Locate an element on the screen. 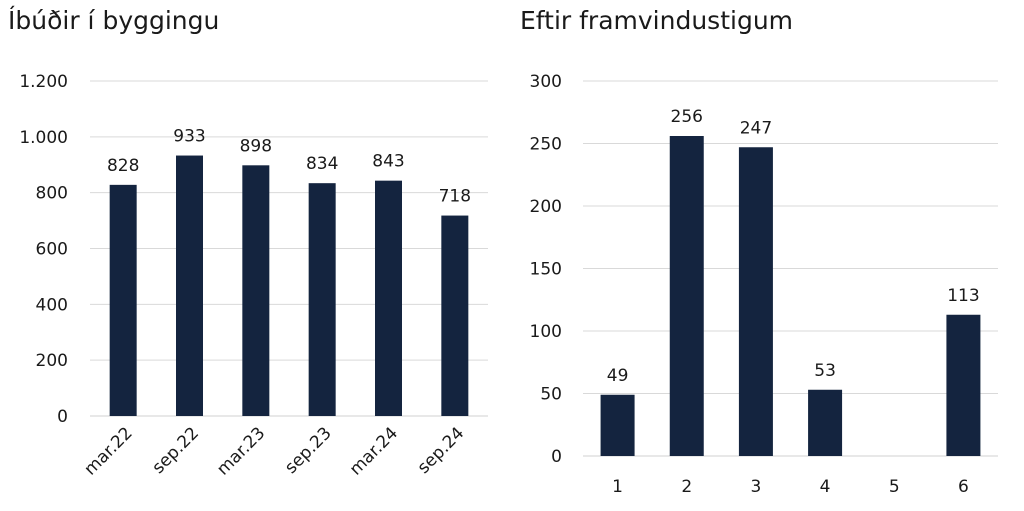 The height and width of the screenshot is (511, 1024). right-xtick-label-0: 1 is located at coordinates (617, 487).